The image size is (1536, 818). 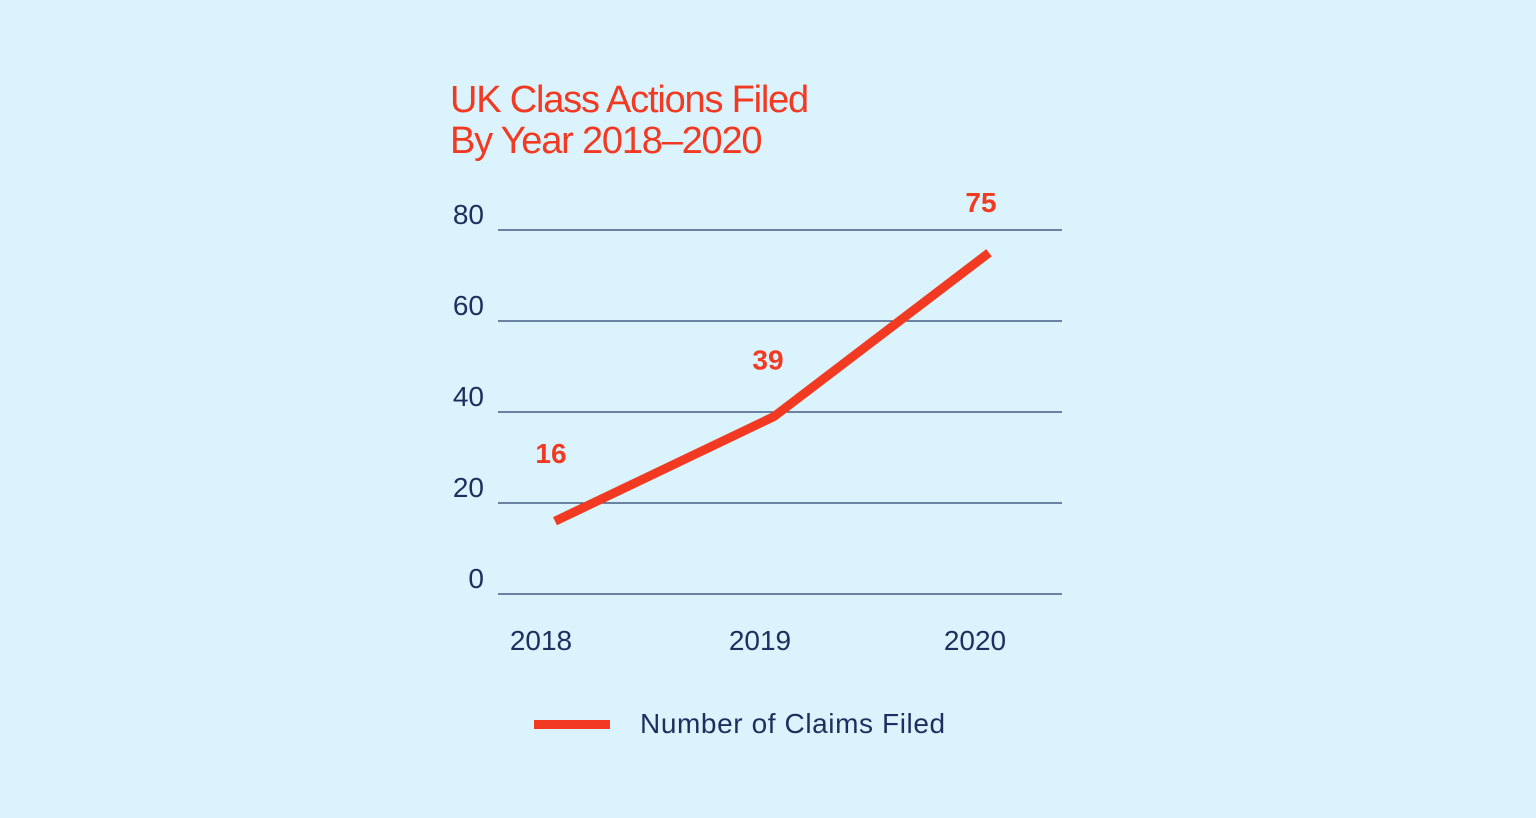 I want to click on chart-legend: Number of Claims Filed, so click(x=740, y=724).